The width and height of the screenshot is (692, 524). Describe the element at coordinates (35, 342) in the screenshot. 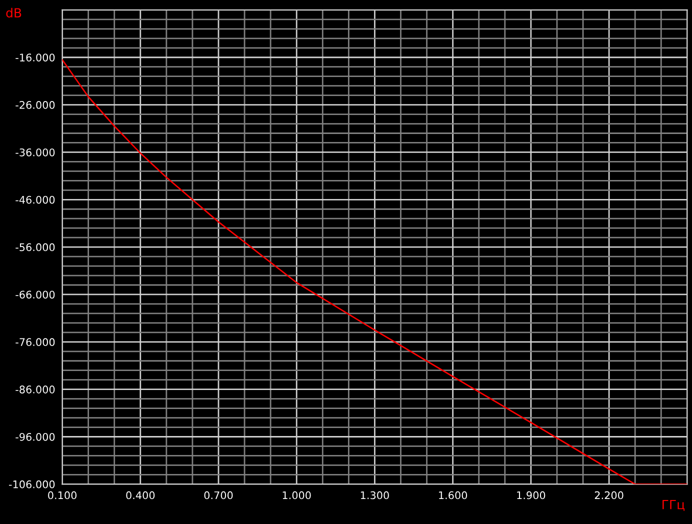

I see `y-tick-label: -76.000` at that location.